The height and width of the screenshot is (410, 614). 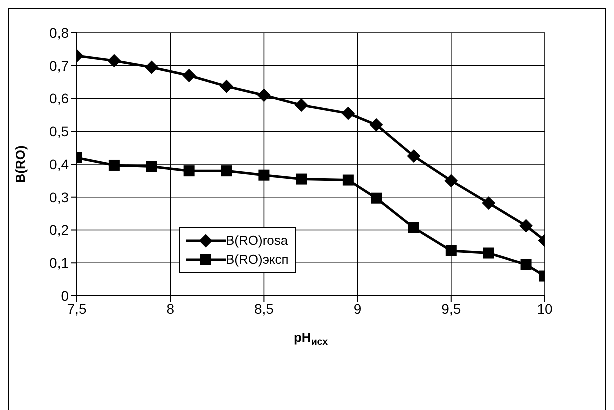 What do you see at coordinates (77, 308) in the screenshot?
I see `x-tick-label: 7,5` at bounding box center [77, 308].